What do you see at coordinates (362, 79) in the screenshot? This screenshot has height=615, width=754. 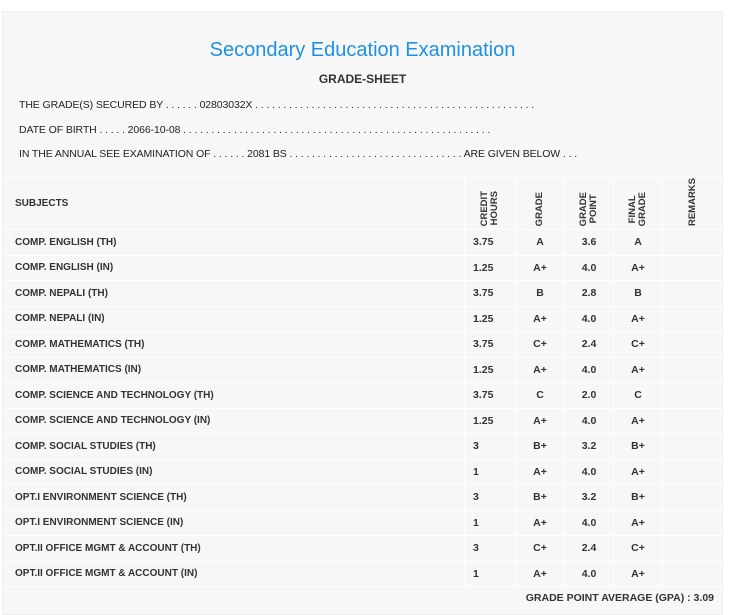 I see `grade-sheet-heading: GRADE-SHEET` at bounding box center [362, 79].